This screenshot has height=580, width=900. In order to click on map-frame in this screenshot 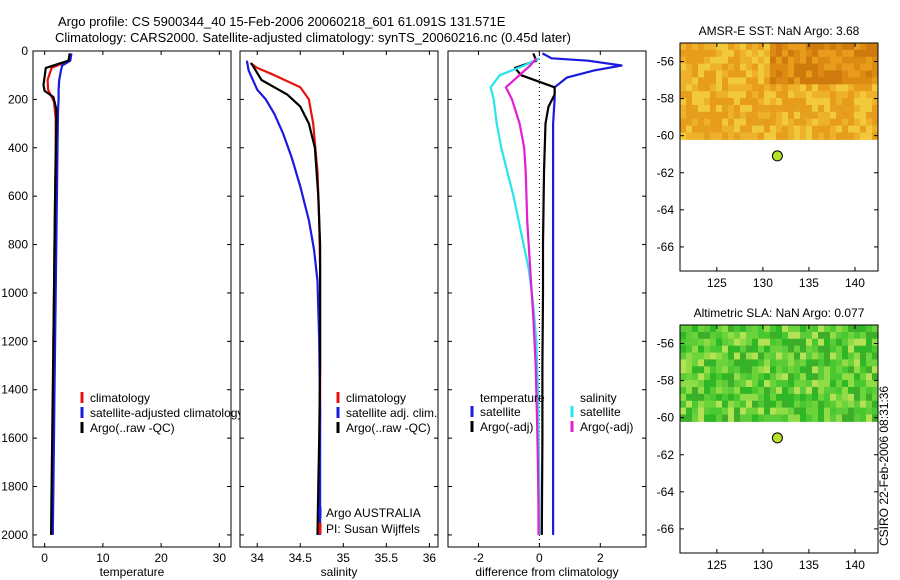, I will do `click(779, 439)`.